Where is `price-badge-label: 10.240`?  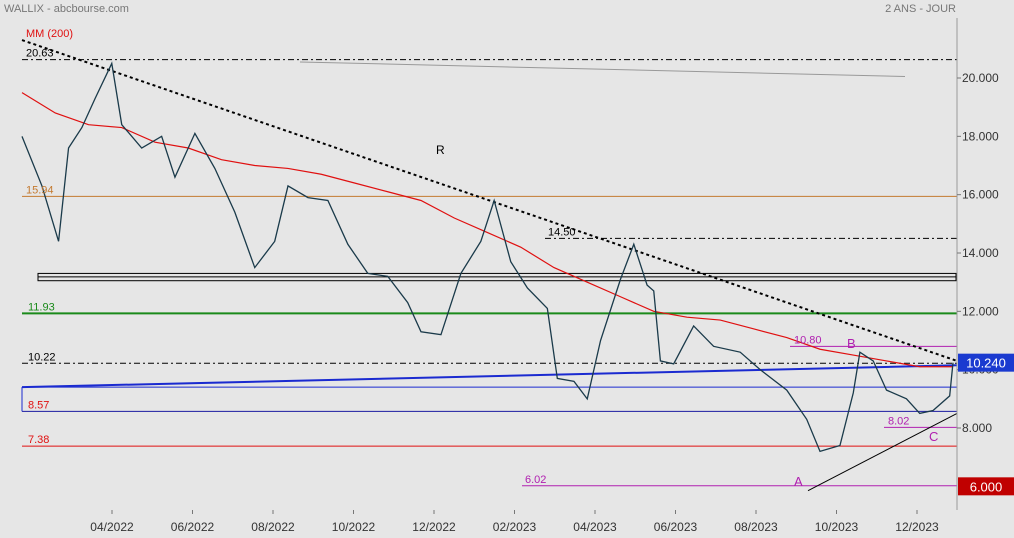
price-badge-label: 10.240 is located at coordinates (986, 363).